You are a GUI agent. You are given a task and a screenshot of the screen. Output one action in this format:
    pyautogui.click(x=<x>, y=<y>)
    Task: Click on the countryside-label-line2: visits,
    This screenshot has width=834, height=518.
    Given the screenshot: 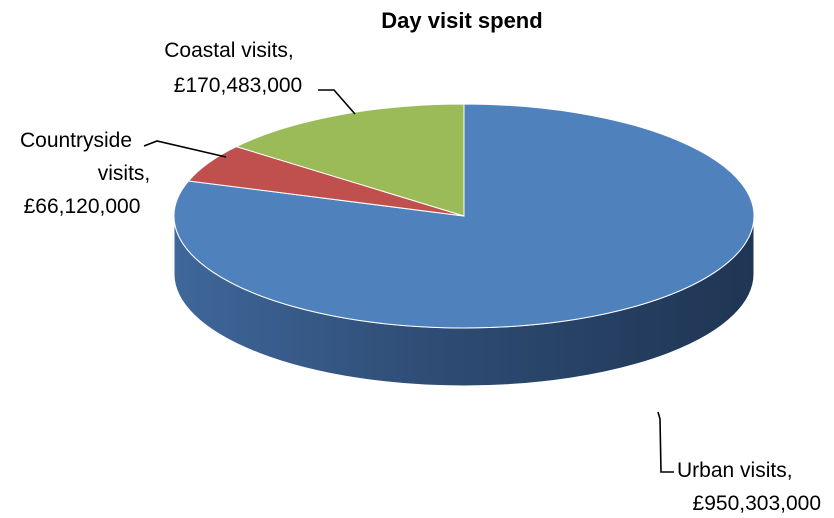 What is the action you would take?
    pyautogui.click(x=124, y=173)
    